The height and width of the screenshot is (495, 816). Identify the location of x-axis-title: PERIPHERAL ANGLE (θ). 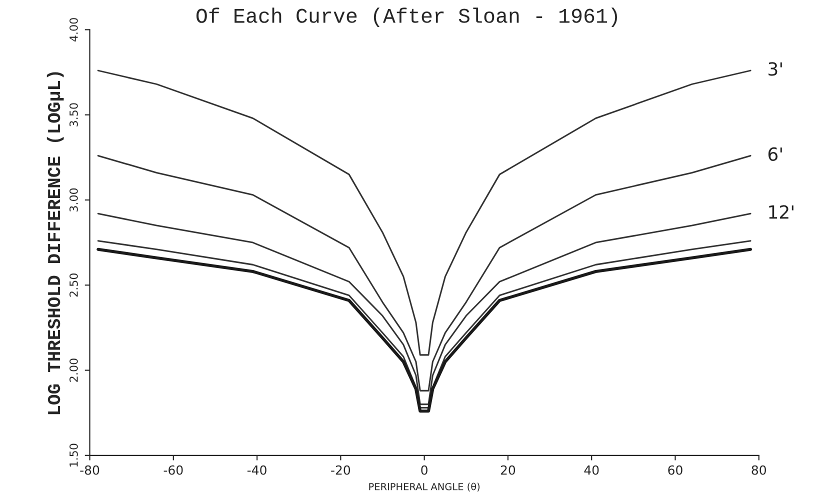
(424, 487).